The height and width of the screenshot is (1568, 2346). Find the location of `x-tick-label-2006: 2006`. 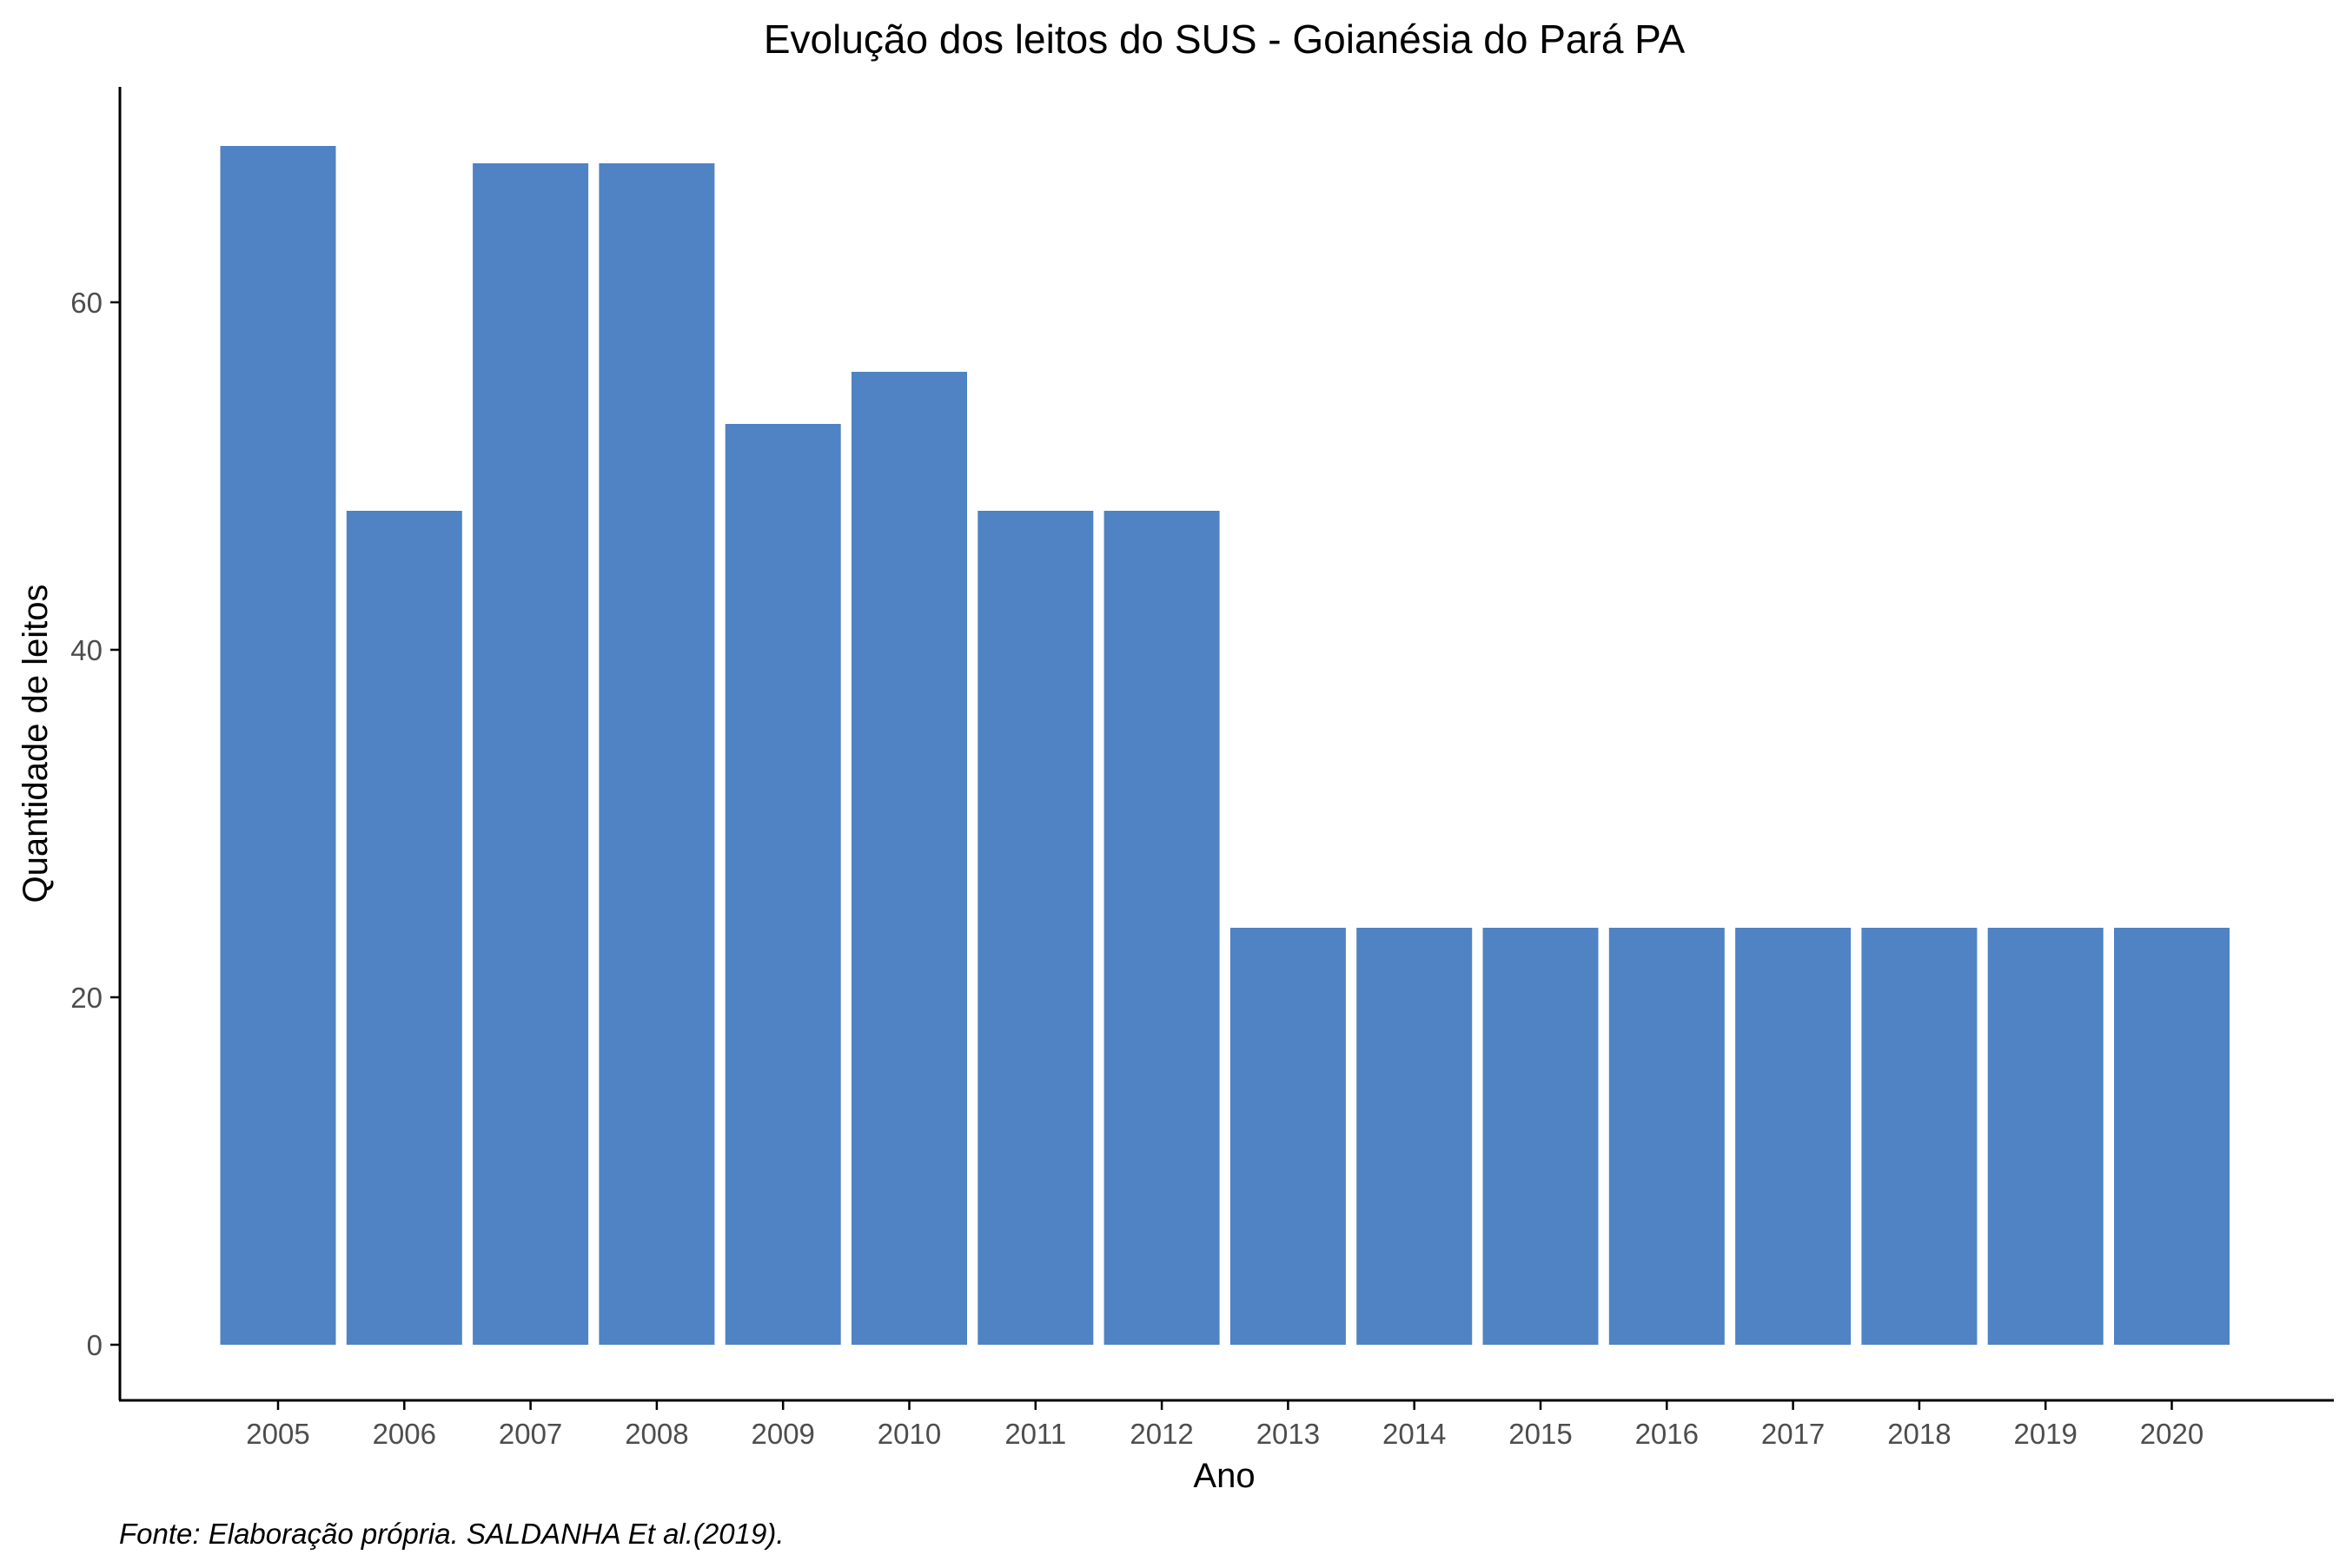

x-tick-label-2006: 2006 is located at coordinates (405, 1434).